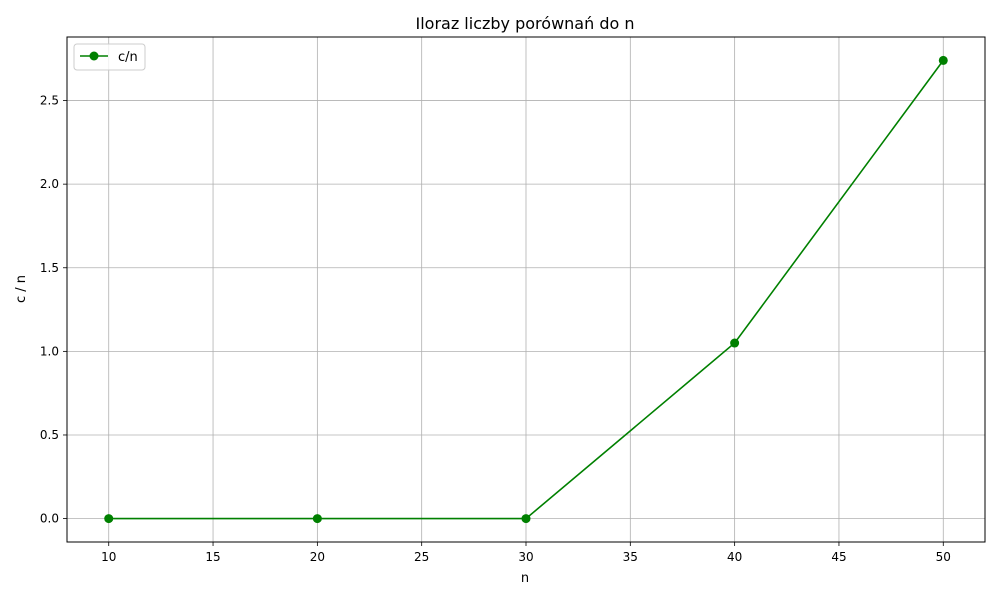  What do you see at coordinates (630, 557) in the screenshot?
I see `x-tick-label: 35` at bounding box center [630, 557].